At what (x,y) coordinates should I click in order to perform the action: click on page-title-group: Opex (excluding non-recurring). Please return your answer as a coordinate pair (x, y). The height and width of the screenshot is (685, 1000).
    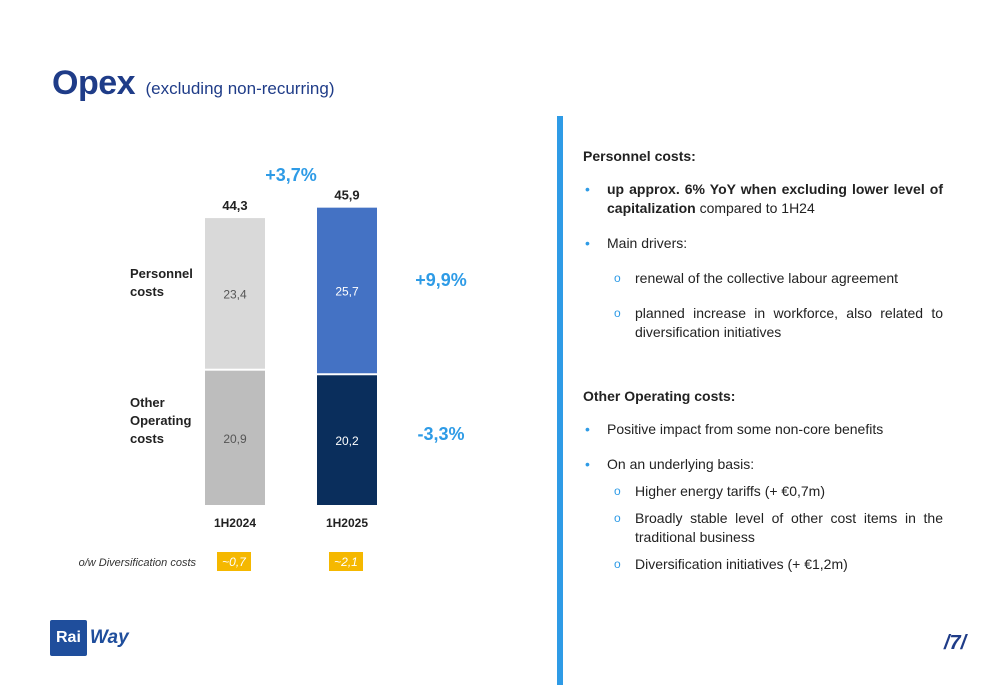
    Looking at the image, I should click on (193, 83).